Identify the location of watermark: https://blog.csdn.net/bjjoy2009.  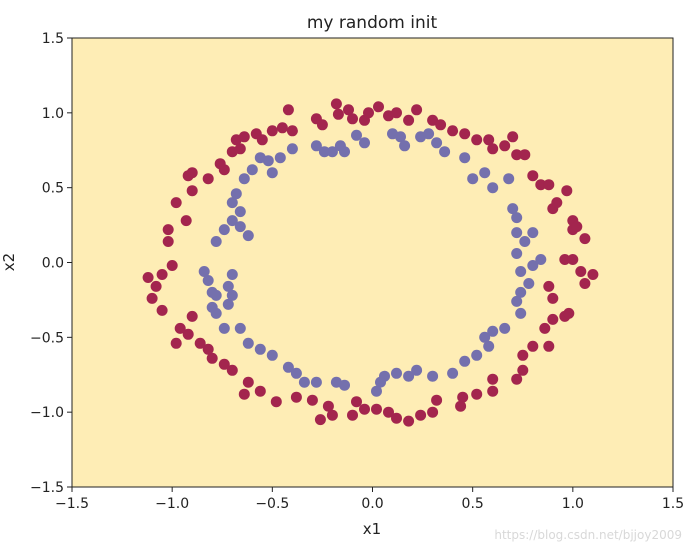
(588, 535).